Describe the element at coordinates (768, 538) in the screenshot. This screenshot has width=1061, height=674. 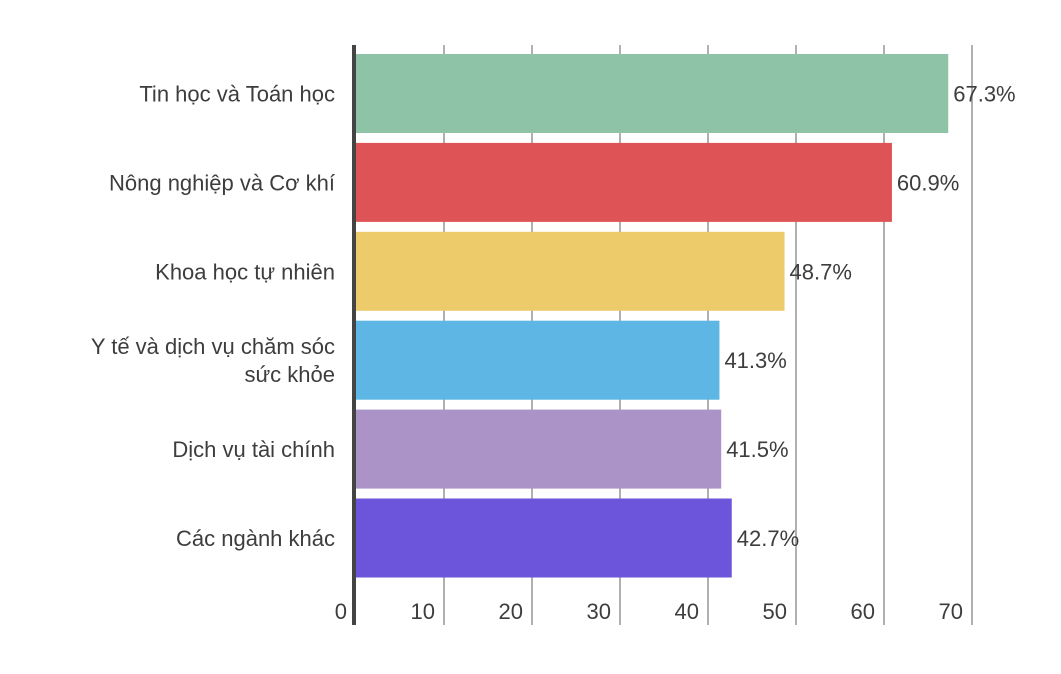
I see `data-label: 42.7%` at that location.